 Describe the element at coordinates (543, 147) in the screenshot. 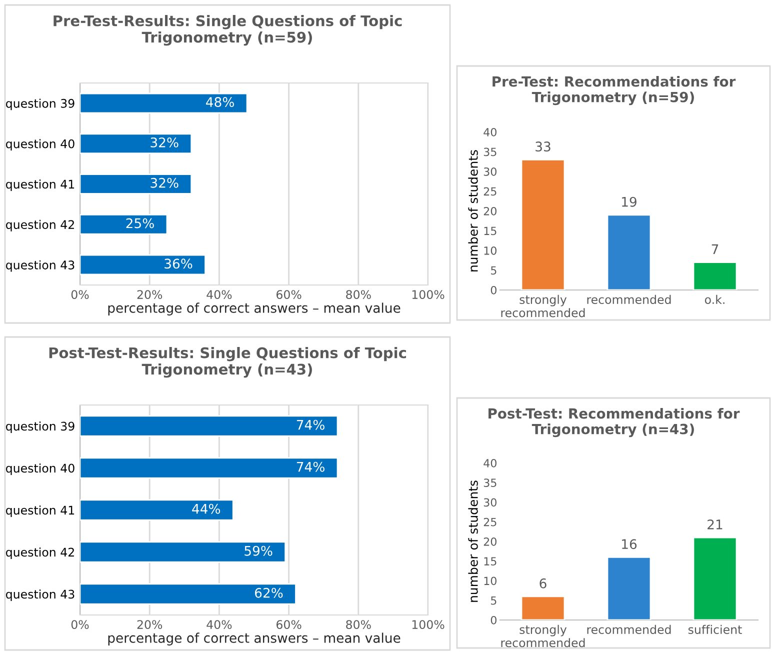

I see `data-label: 33` at that location.